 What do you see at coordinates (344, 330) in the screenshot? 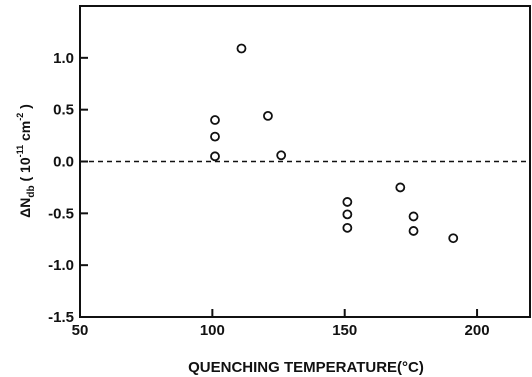
I see `x-tick-label: 150` at bounding box center [344, 330].